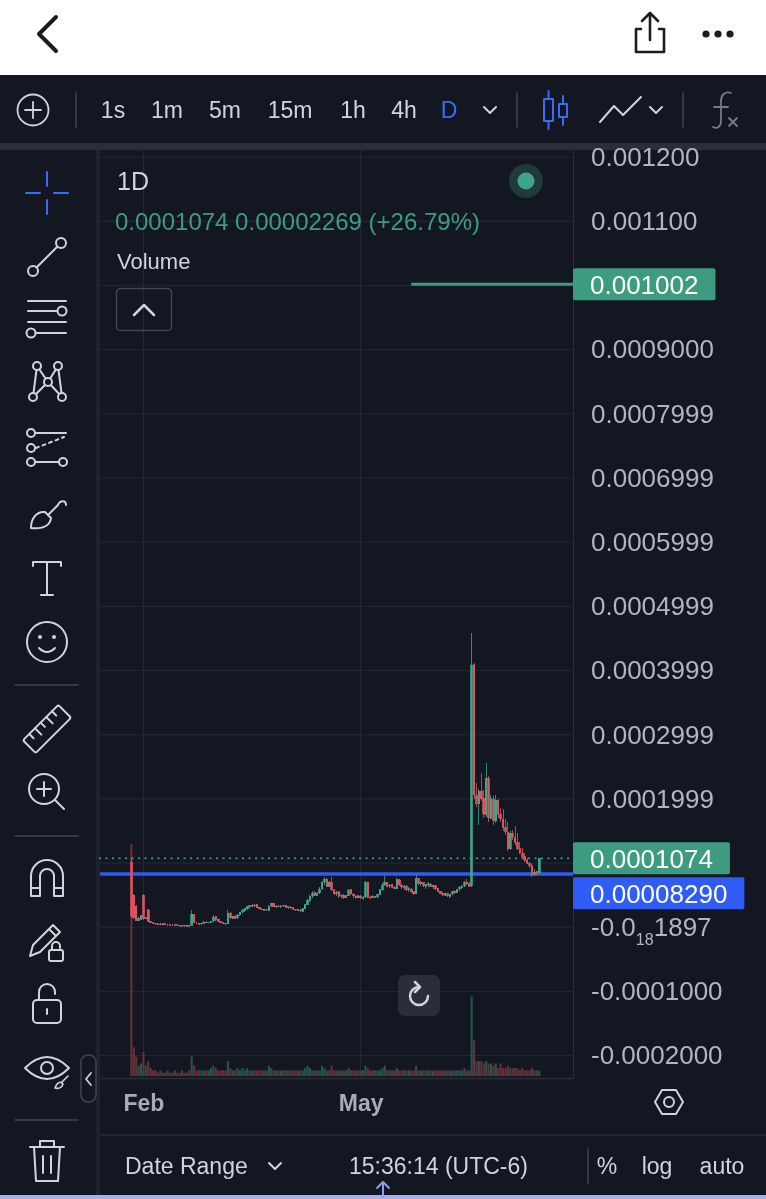 The width and height of the screenshot is (766, 1199). Describe the element at coordinates (113, 110) in the screenshot. I see `text: 1s` at that location.